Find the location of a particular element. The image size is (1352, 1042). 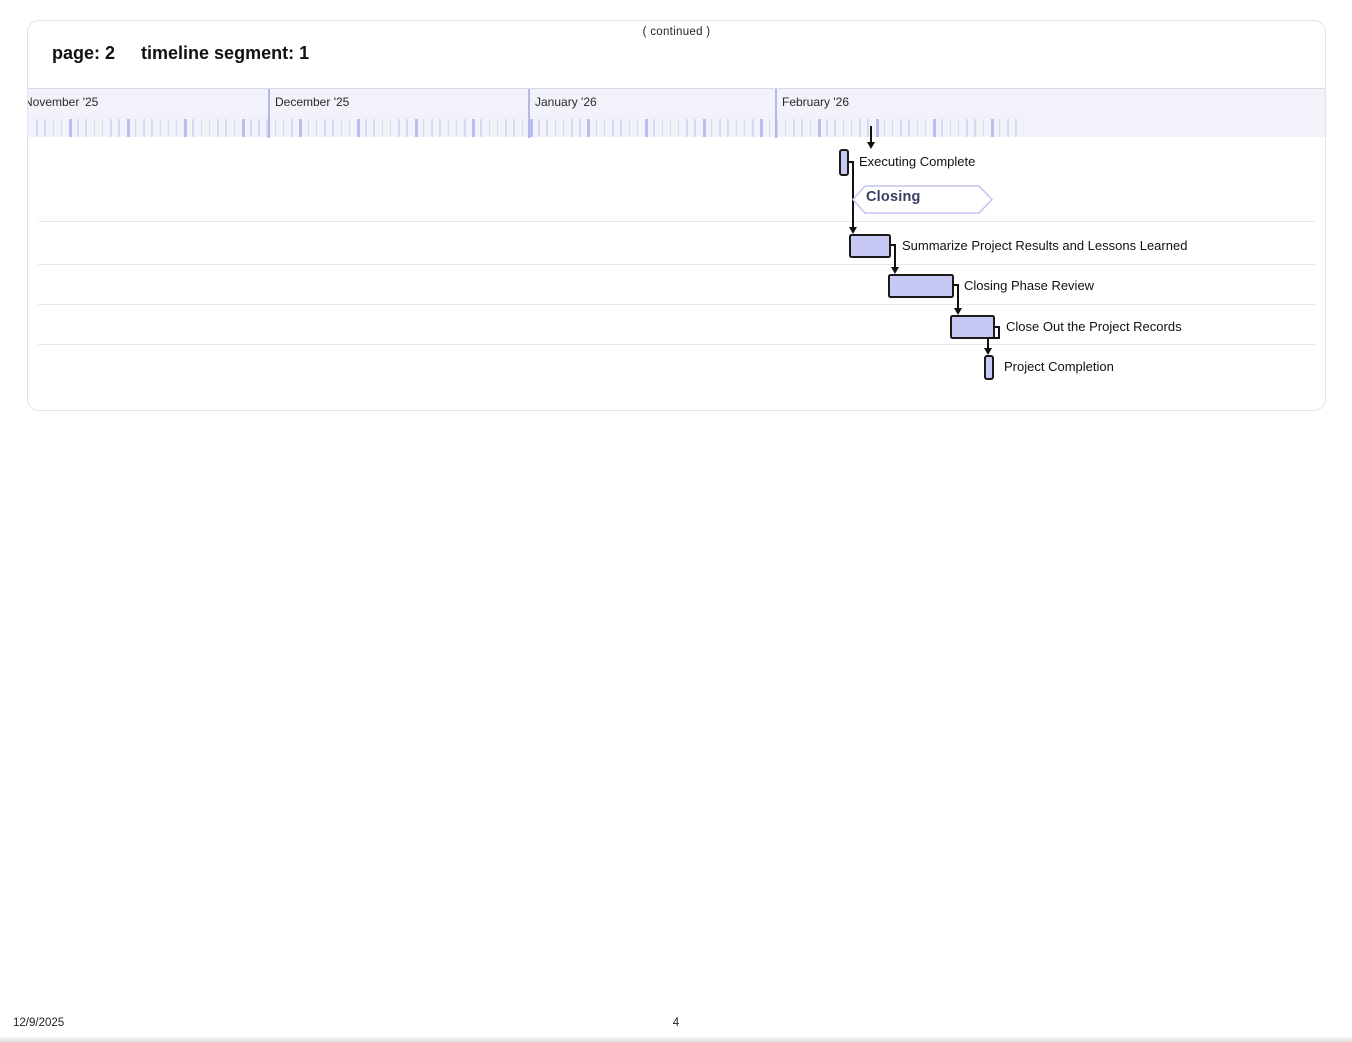

month-label-december: December '25 is located at coordinates (312, 102).